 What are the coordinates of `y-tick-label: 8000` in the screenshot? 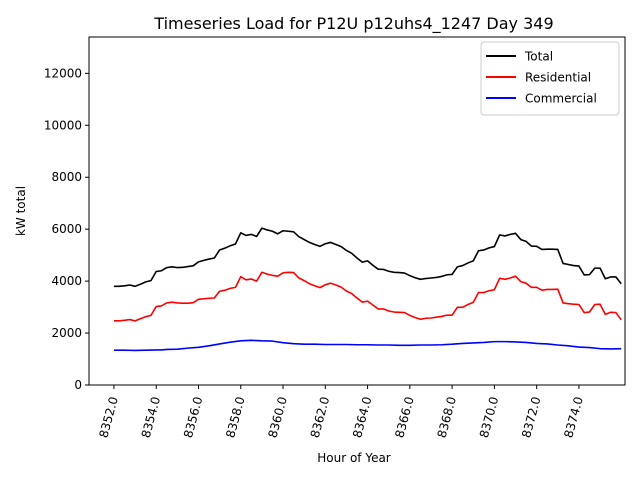 It's located at (66, 177).